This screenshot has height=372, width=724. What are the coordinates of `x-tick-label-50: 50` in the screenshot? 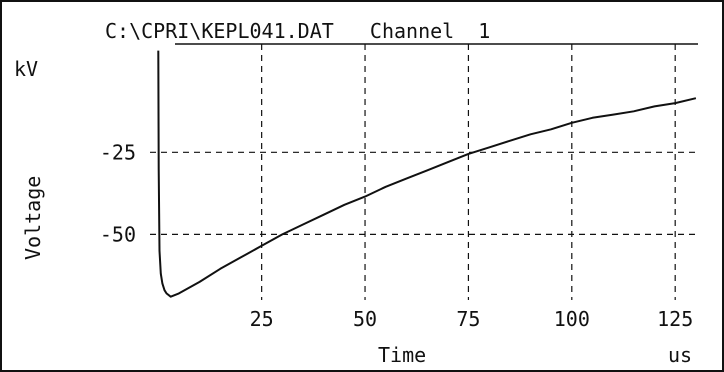 It's located at (365, 319).